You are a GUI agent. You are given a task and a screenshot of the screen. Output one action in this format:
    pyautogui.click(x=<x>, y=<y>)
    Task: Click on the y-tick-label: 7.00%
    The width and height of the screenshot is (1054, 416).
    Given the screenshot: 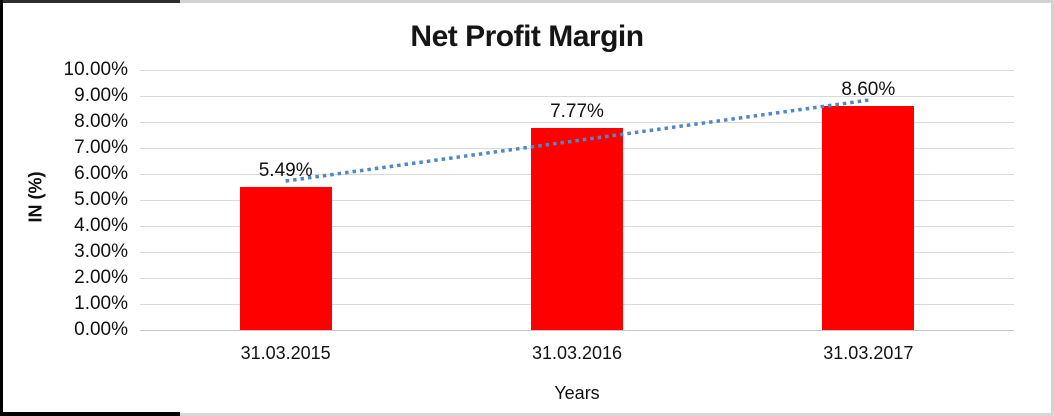 What is the action you would take?
    pyautogui.click(x=101, y=147)
    